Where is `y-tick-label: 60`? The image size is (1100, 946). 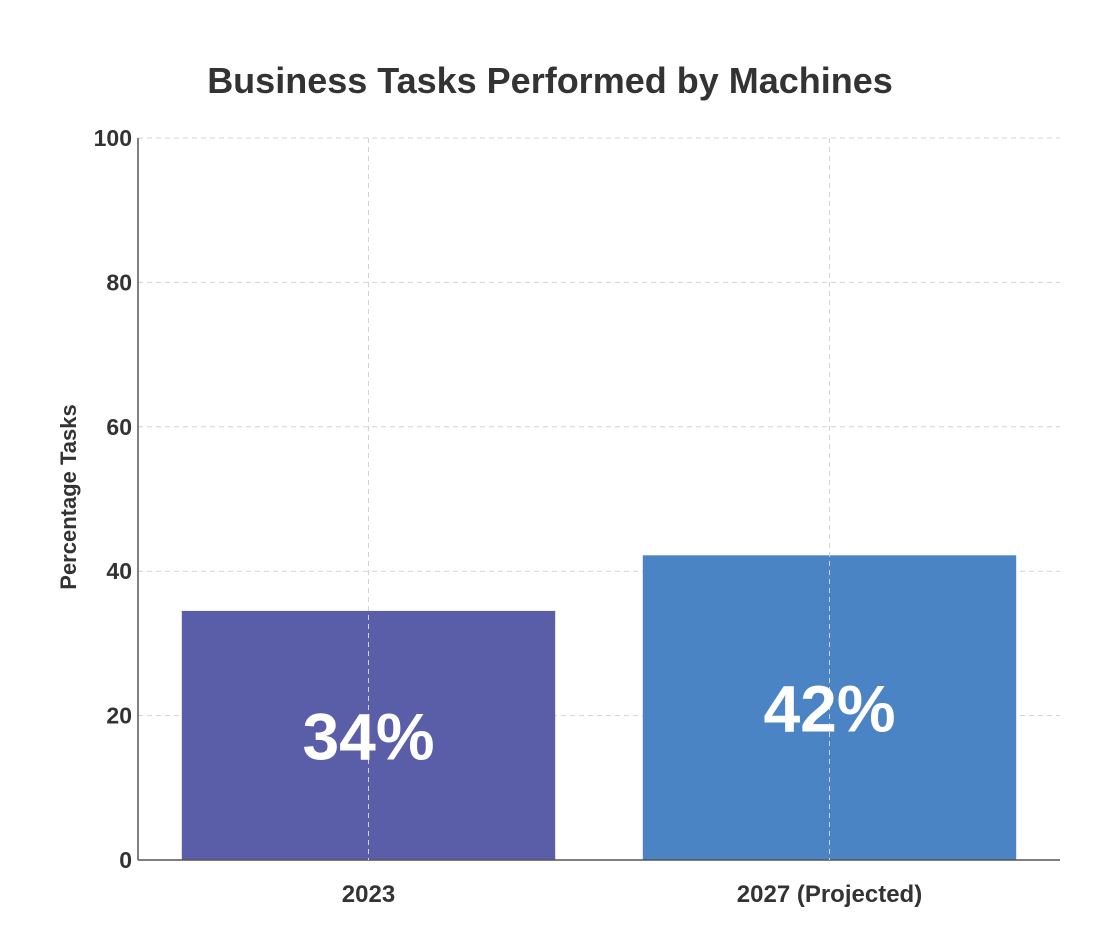 y-tick-label: 60 is located at coordinates (119, 427).